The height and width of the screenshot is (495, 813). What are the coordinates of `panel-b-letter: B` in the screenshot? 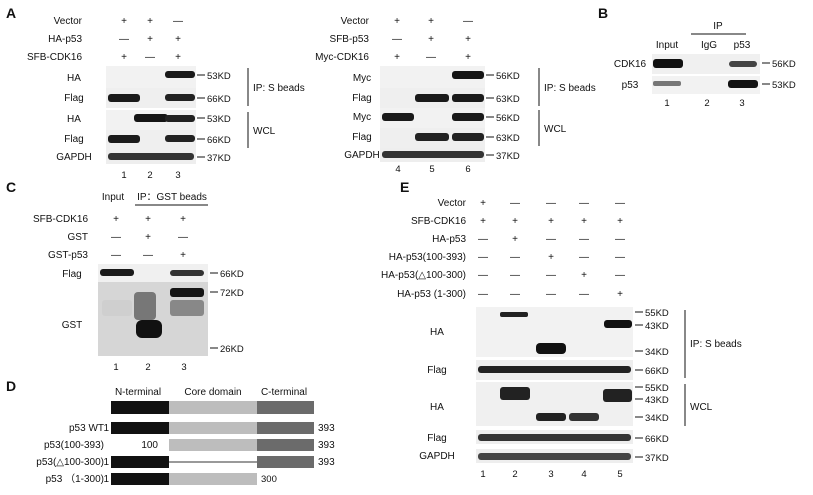 It's located at (603, 13).